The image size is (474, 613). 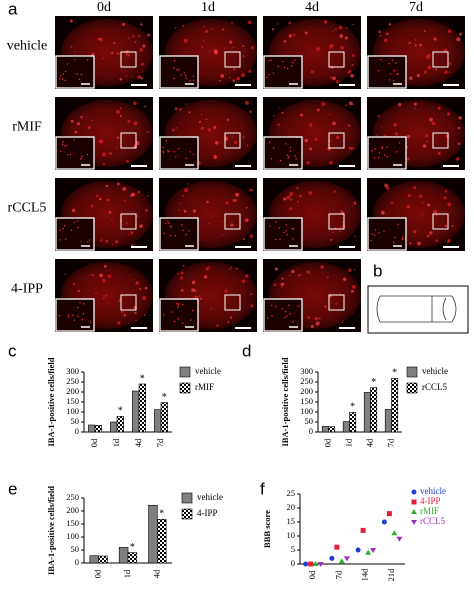 What do you see at coordinates (27, 289) in the screenshot?
I see `row-label: 4-IPP` at bounding box center [27, 289].